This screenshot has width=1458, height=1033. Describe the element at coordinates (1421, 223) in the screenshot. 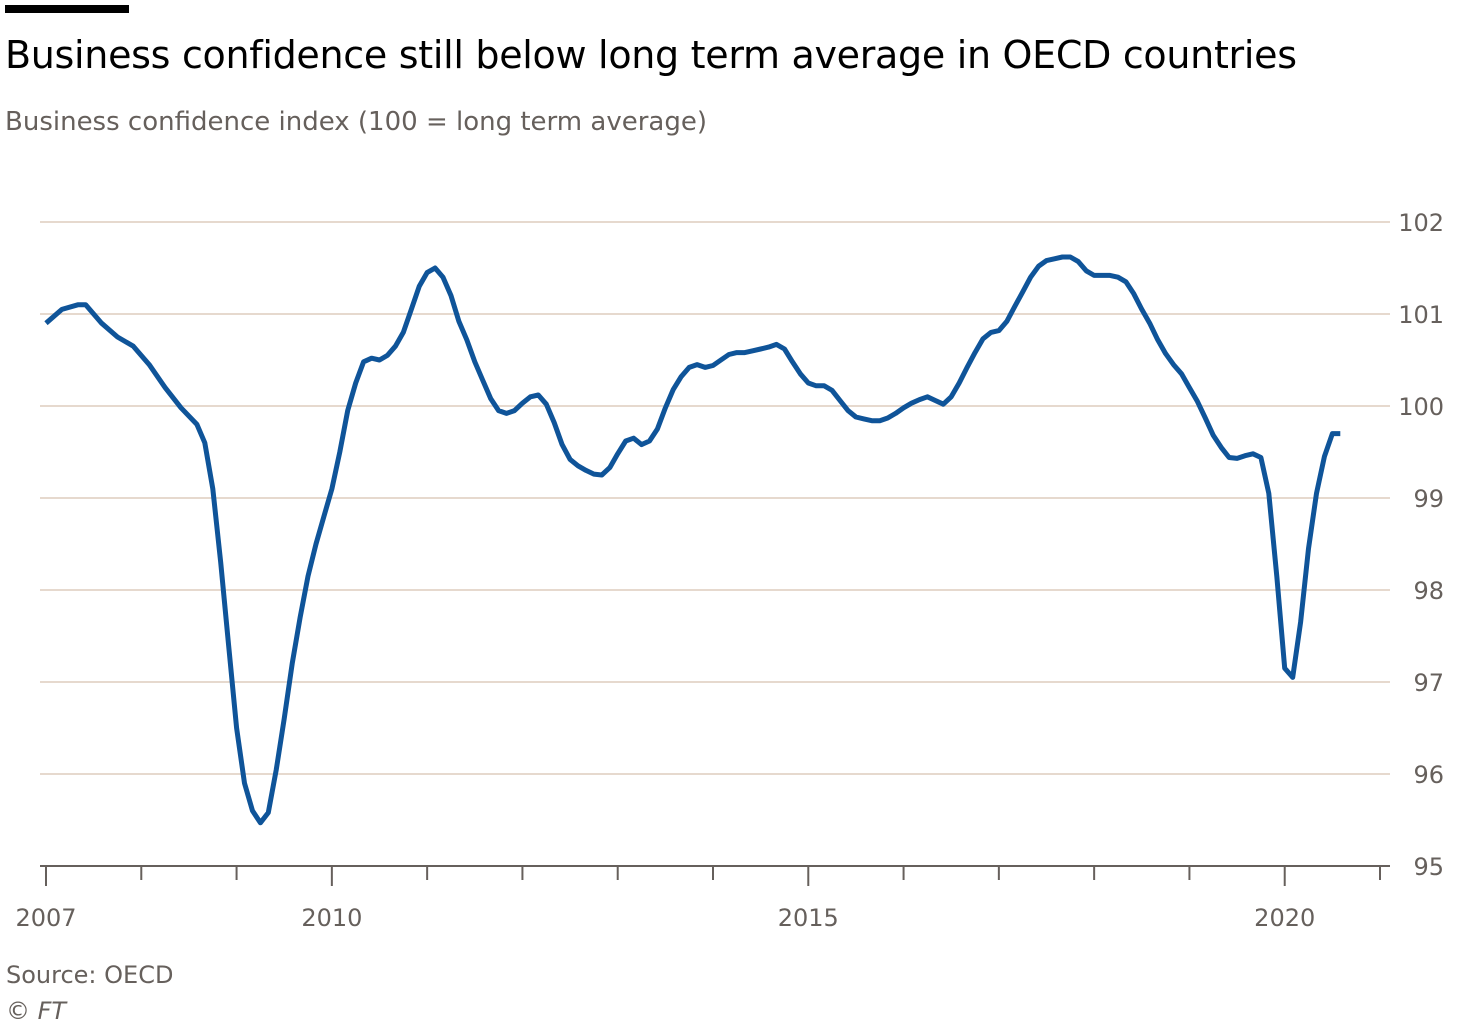

I see `y-tick-label-102: 102` at that location.